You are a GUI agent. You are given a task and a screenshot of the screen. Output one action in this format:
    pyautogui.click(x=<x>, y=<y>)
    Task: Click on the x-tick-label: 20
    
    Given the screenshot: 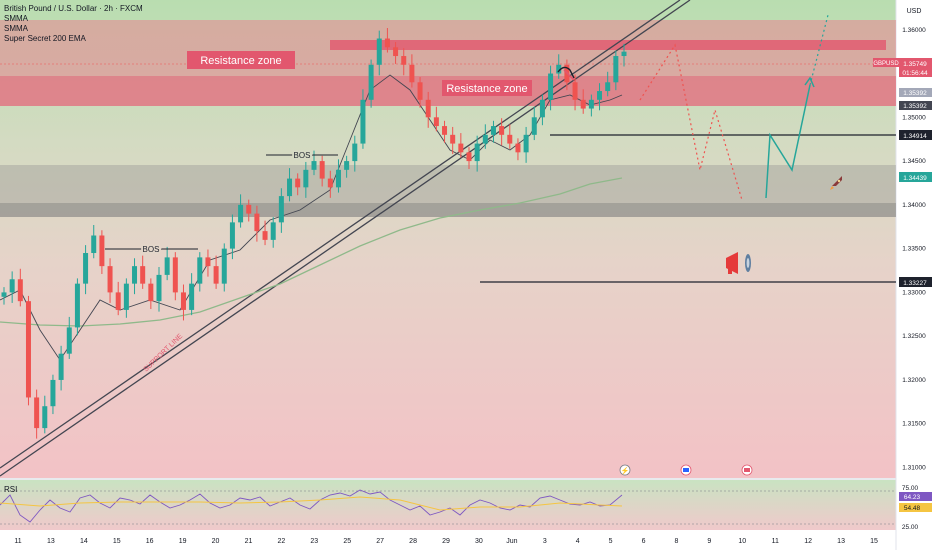 What is the action you would take?
    pyautogui.click(x=216, y=541)
    